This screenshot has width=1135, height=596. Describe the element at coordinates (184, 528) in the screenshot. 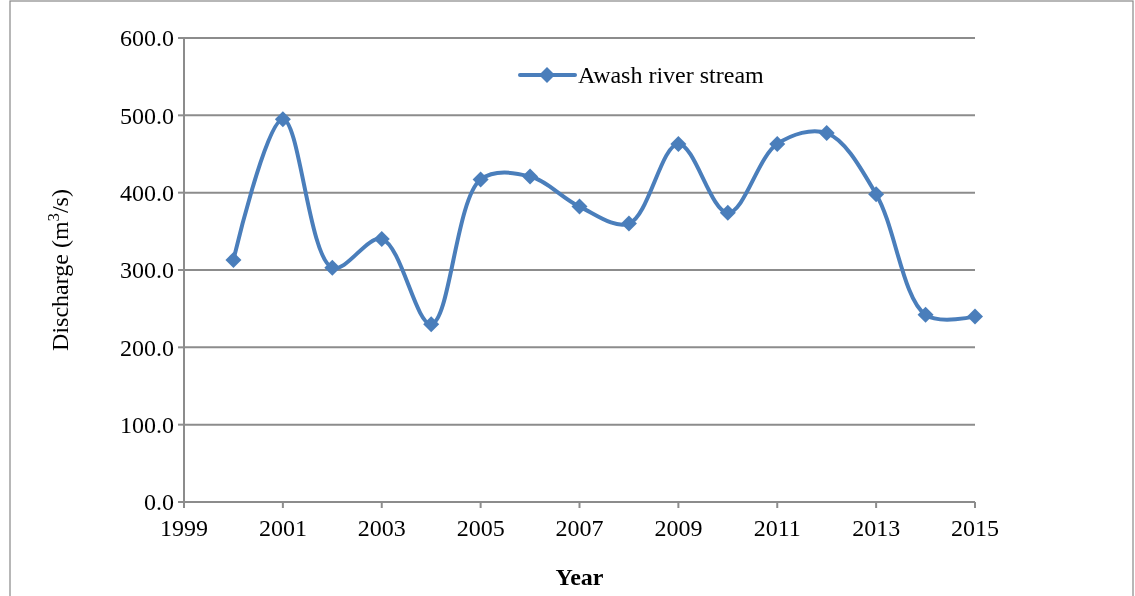

I see `x-tick-label: 1999` at that location.